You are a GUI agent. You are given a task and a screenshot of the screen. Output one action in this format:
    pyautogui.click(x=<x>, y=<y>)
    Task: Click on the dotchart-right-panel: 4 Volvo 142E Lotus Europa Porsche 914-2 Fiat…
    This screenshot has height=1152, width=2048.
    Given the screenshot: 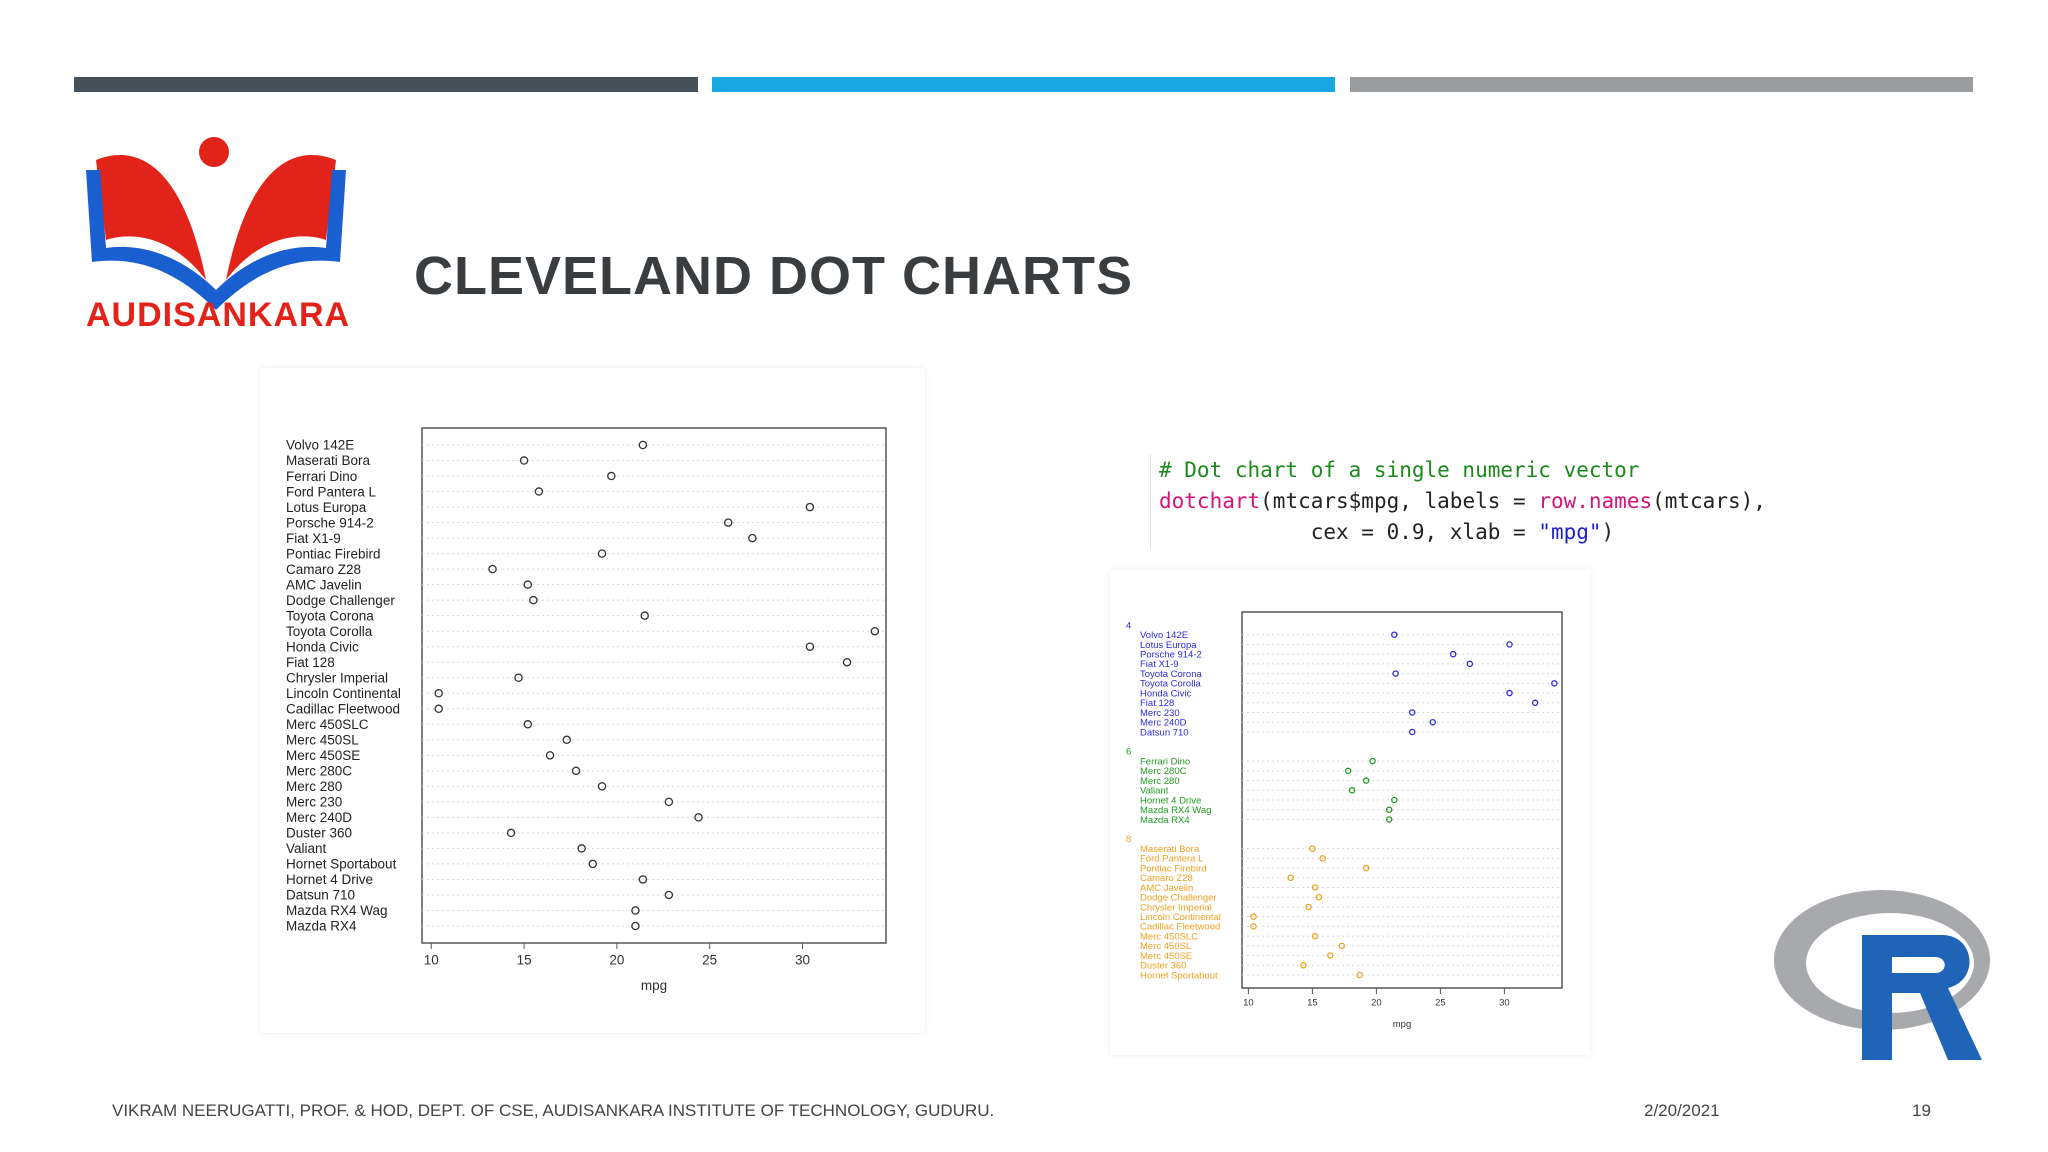 What is the action you would take?
    pyautogui.click(x=1350, y=812)
    